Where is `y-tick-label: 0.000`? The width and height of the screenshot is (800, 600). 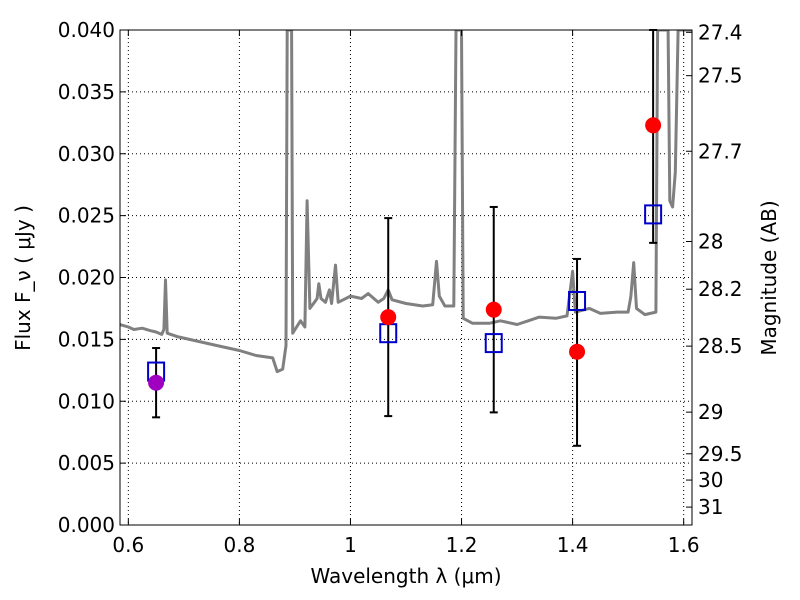
y-tick-label: 0.000 is located at coordinates (86, 525).